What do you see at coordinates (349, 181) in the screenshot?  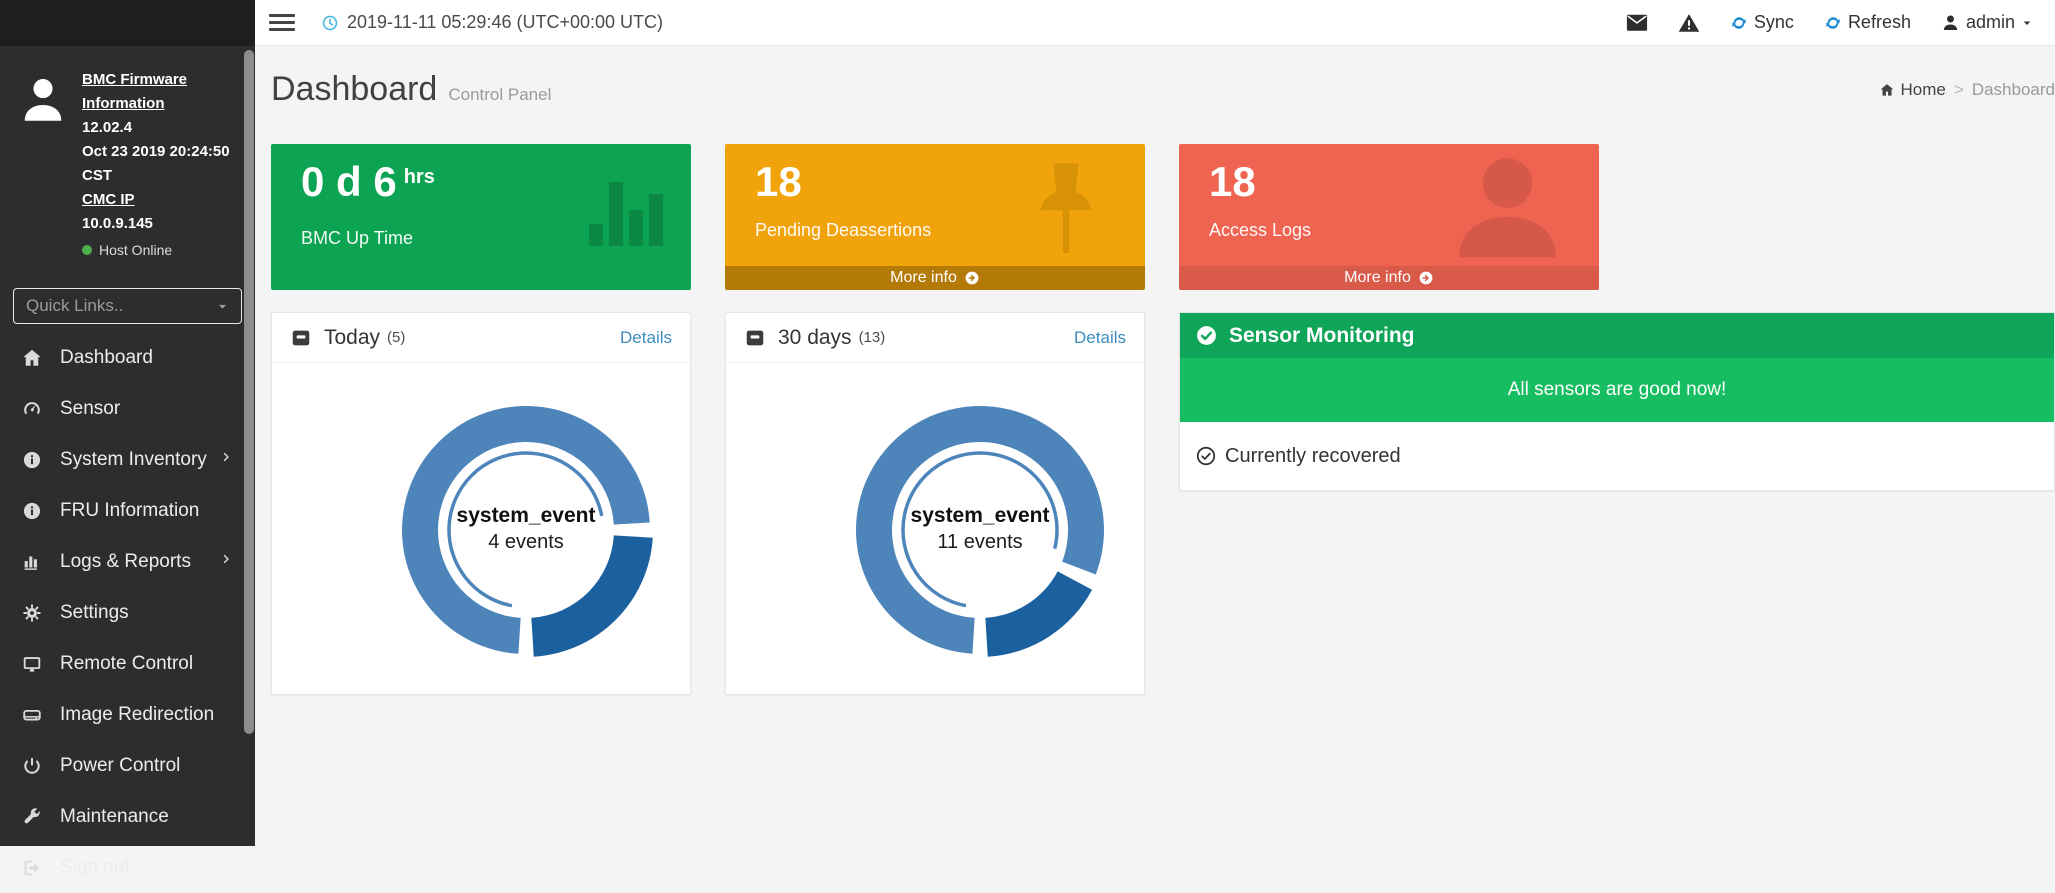 I see `uptime-value: 0 d 6` at bounding box center [349, 181].